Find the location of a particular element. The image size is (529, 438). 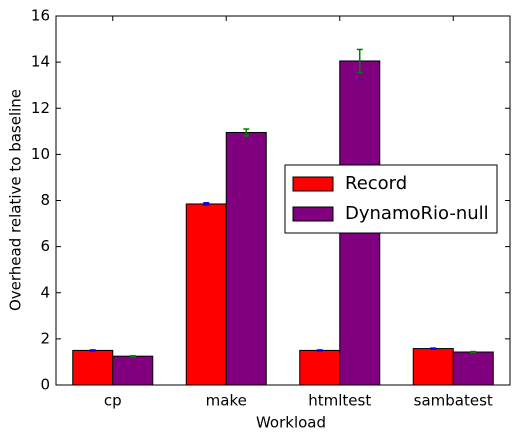

x-tick-label: htmltest is located at coordinates (339, 401).